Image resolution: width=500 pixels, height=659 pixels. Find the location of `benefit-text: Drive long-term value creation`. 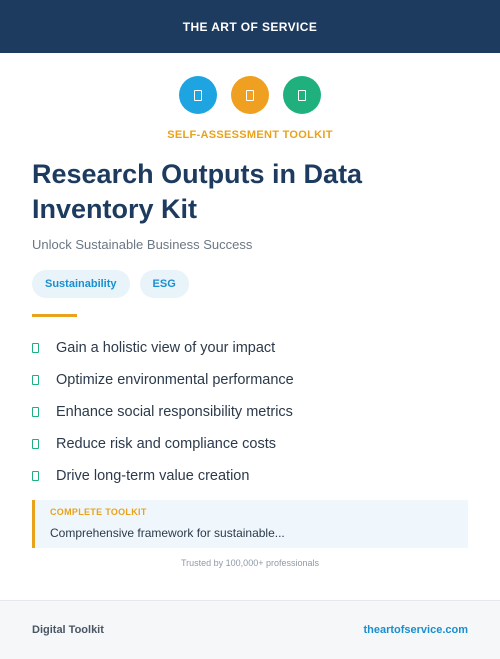

benefit-text: Drive long-term value creation is located at coordinates (153, 476).